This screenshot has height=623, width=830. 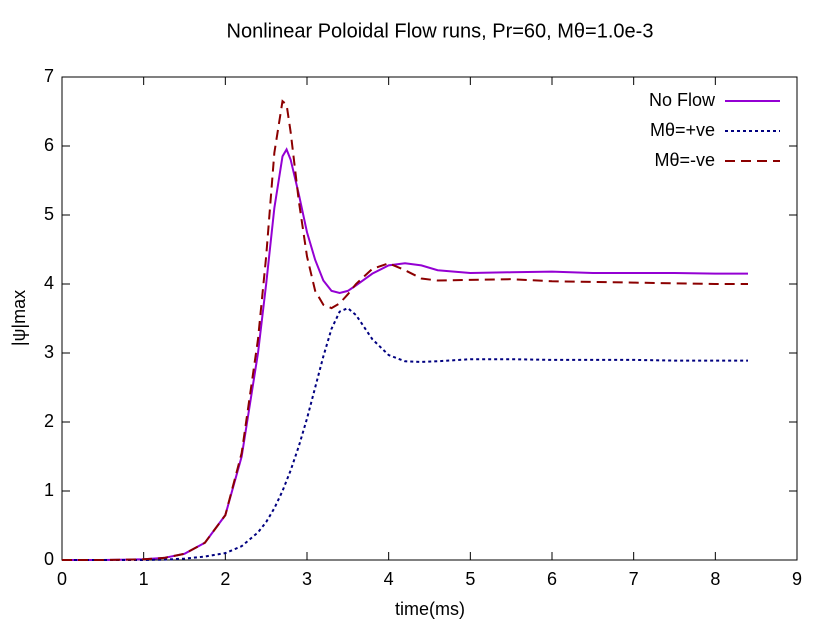 What do you see at coordinates (49, 421) in the screenshot?
I see `y-tick-label: 2` at bounding box center [49, 421].